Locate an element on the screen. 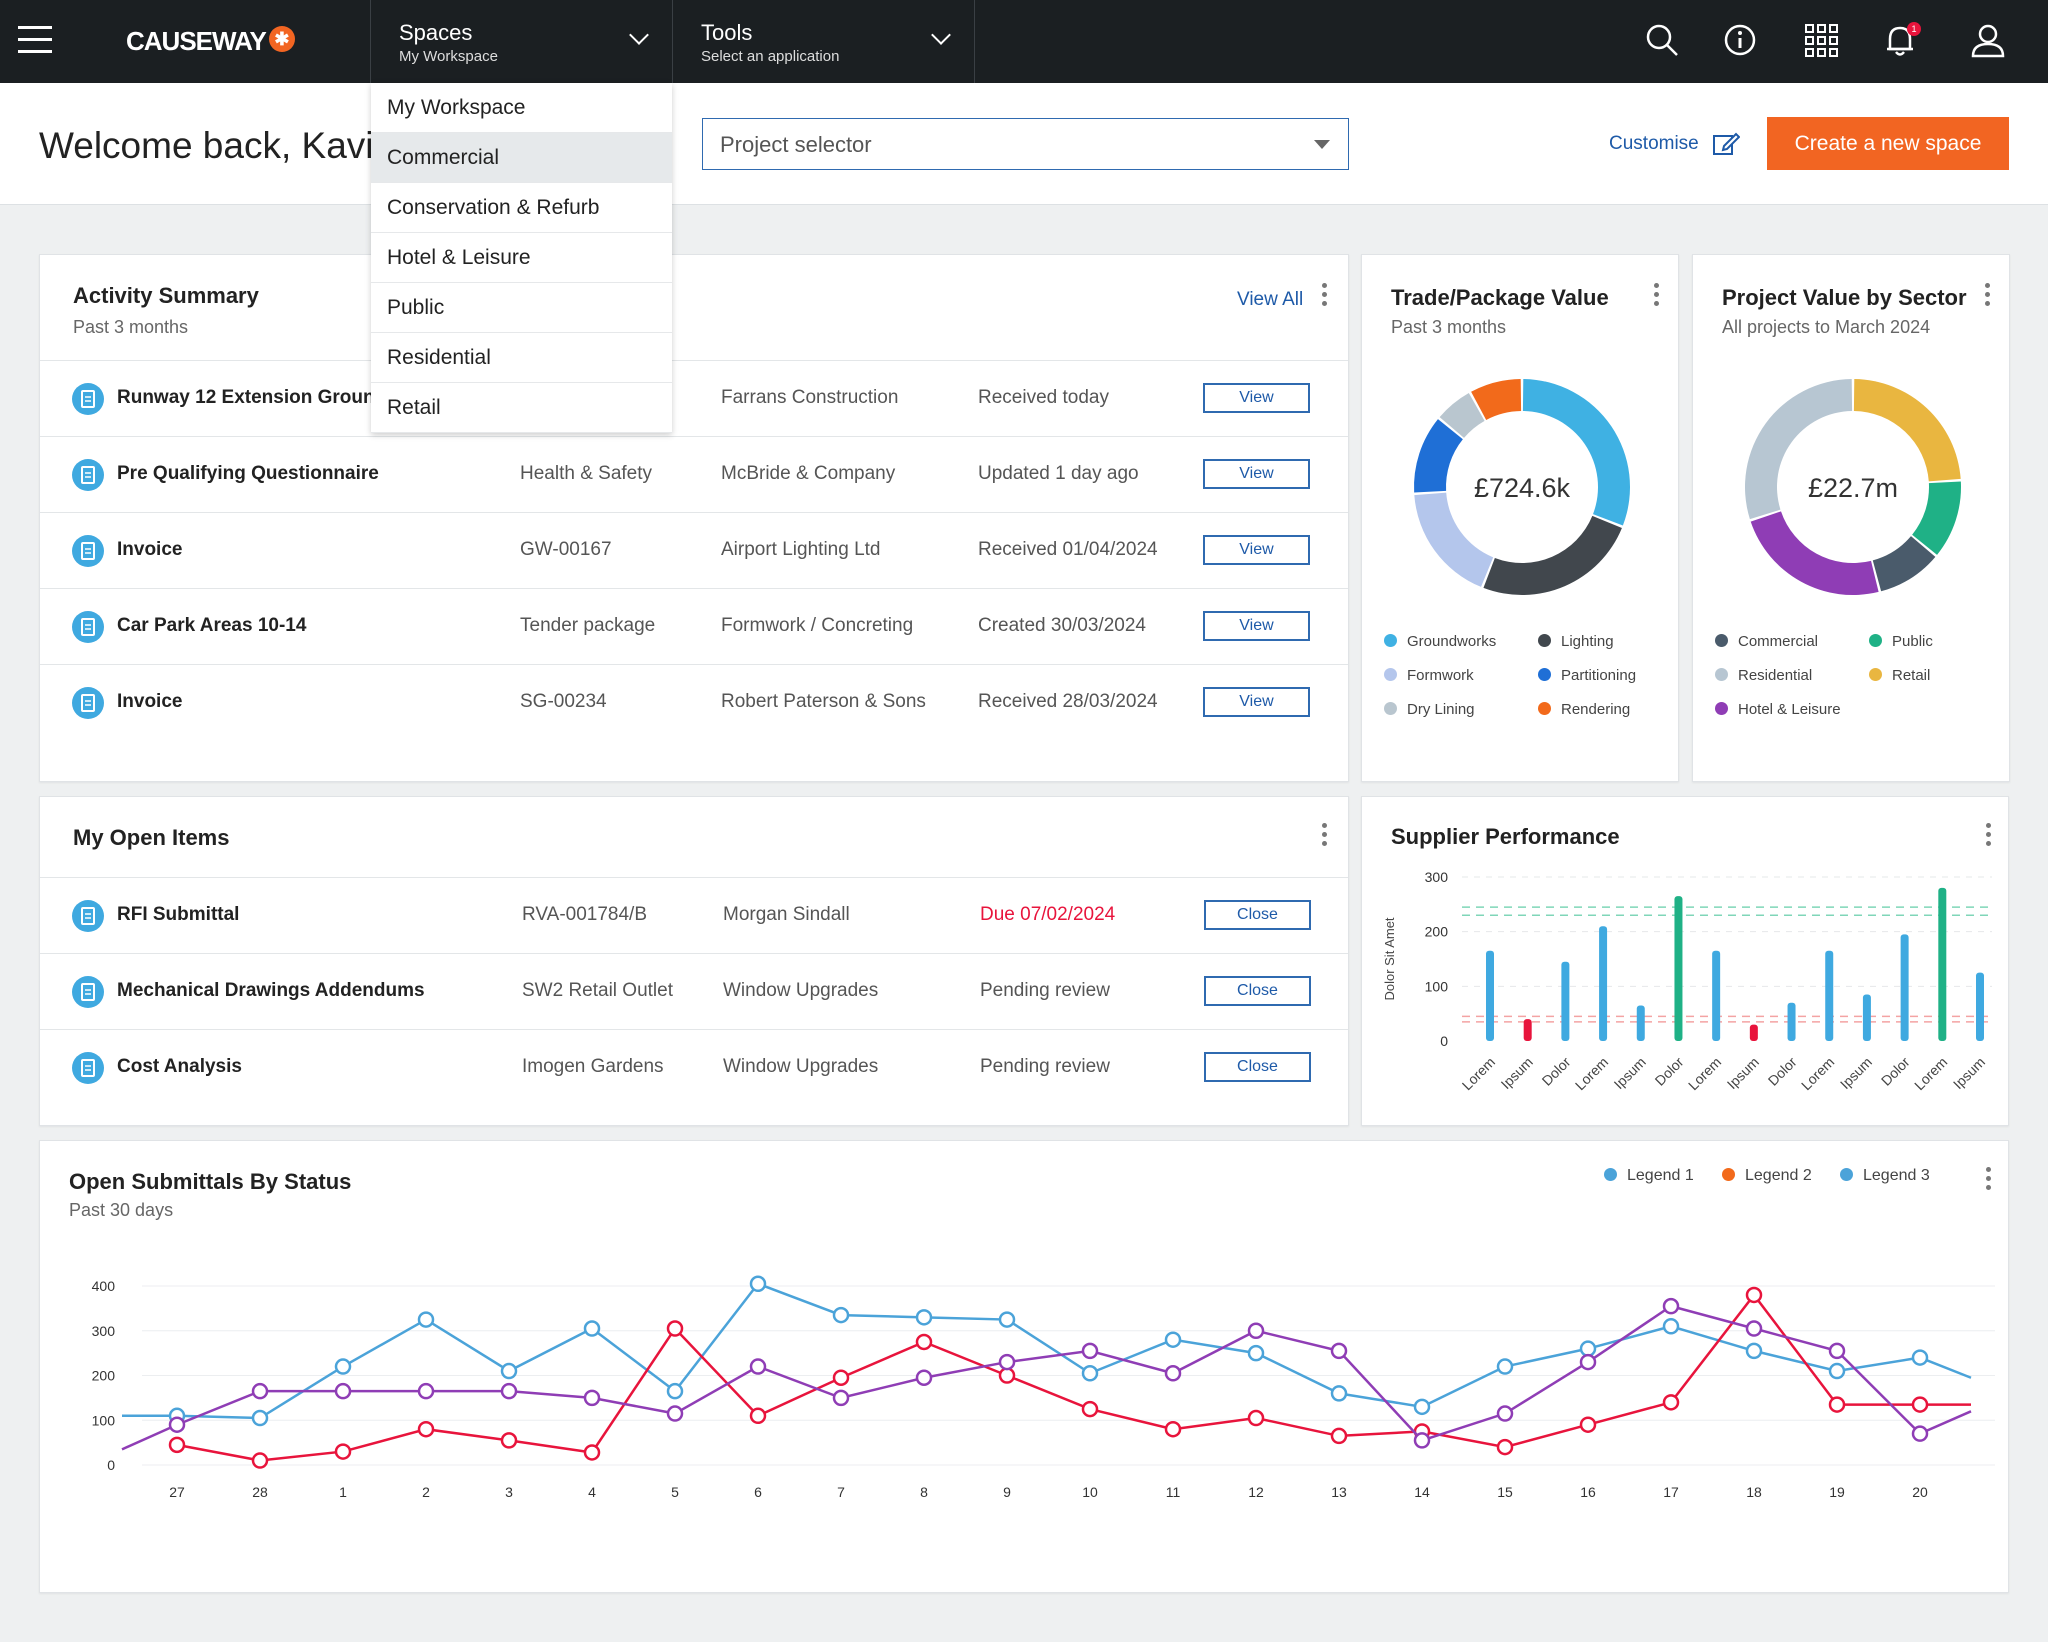 This screenshot has height=1642, width=2048. spaces-menu-item: Public is located at coordinates (521, 308).